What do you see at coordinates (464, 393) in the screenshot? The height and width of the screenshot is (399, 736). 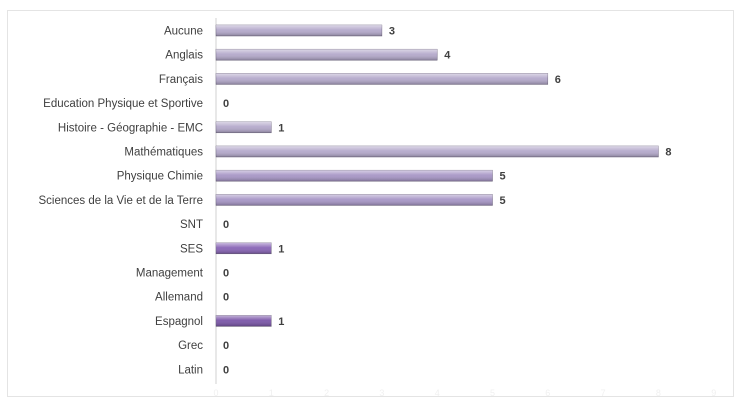 I see `x-axis-ticks: 0 1 2 3 4 5 6 7 8 9` at bounding box center [464, 393].